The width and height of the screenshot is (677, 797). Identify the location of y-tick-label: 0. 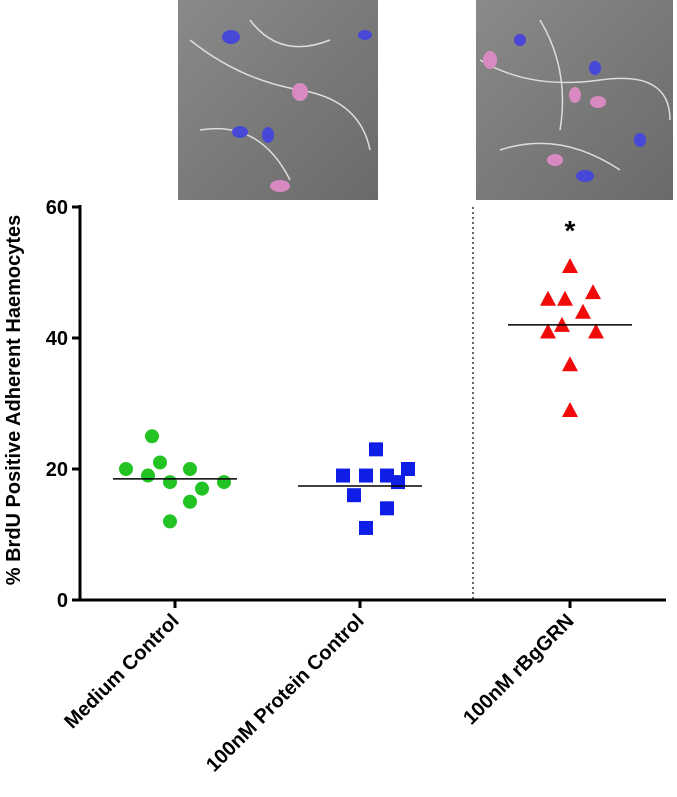
(62, 601).